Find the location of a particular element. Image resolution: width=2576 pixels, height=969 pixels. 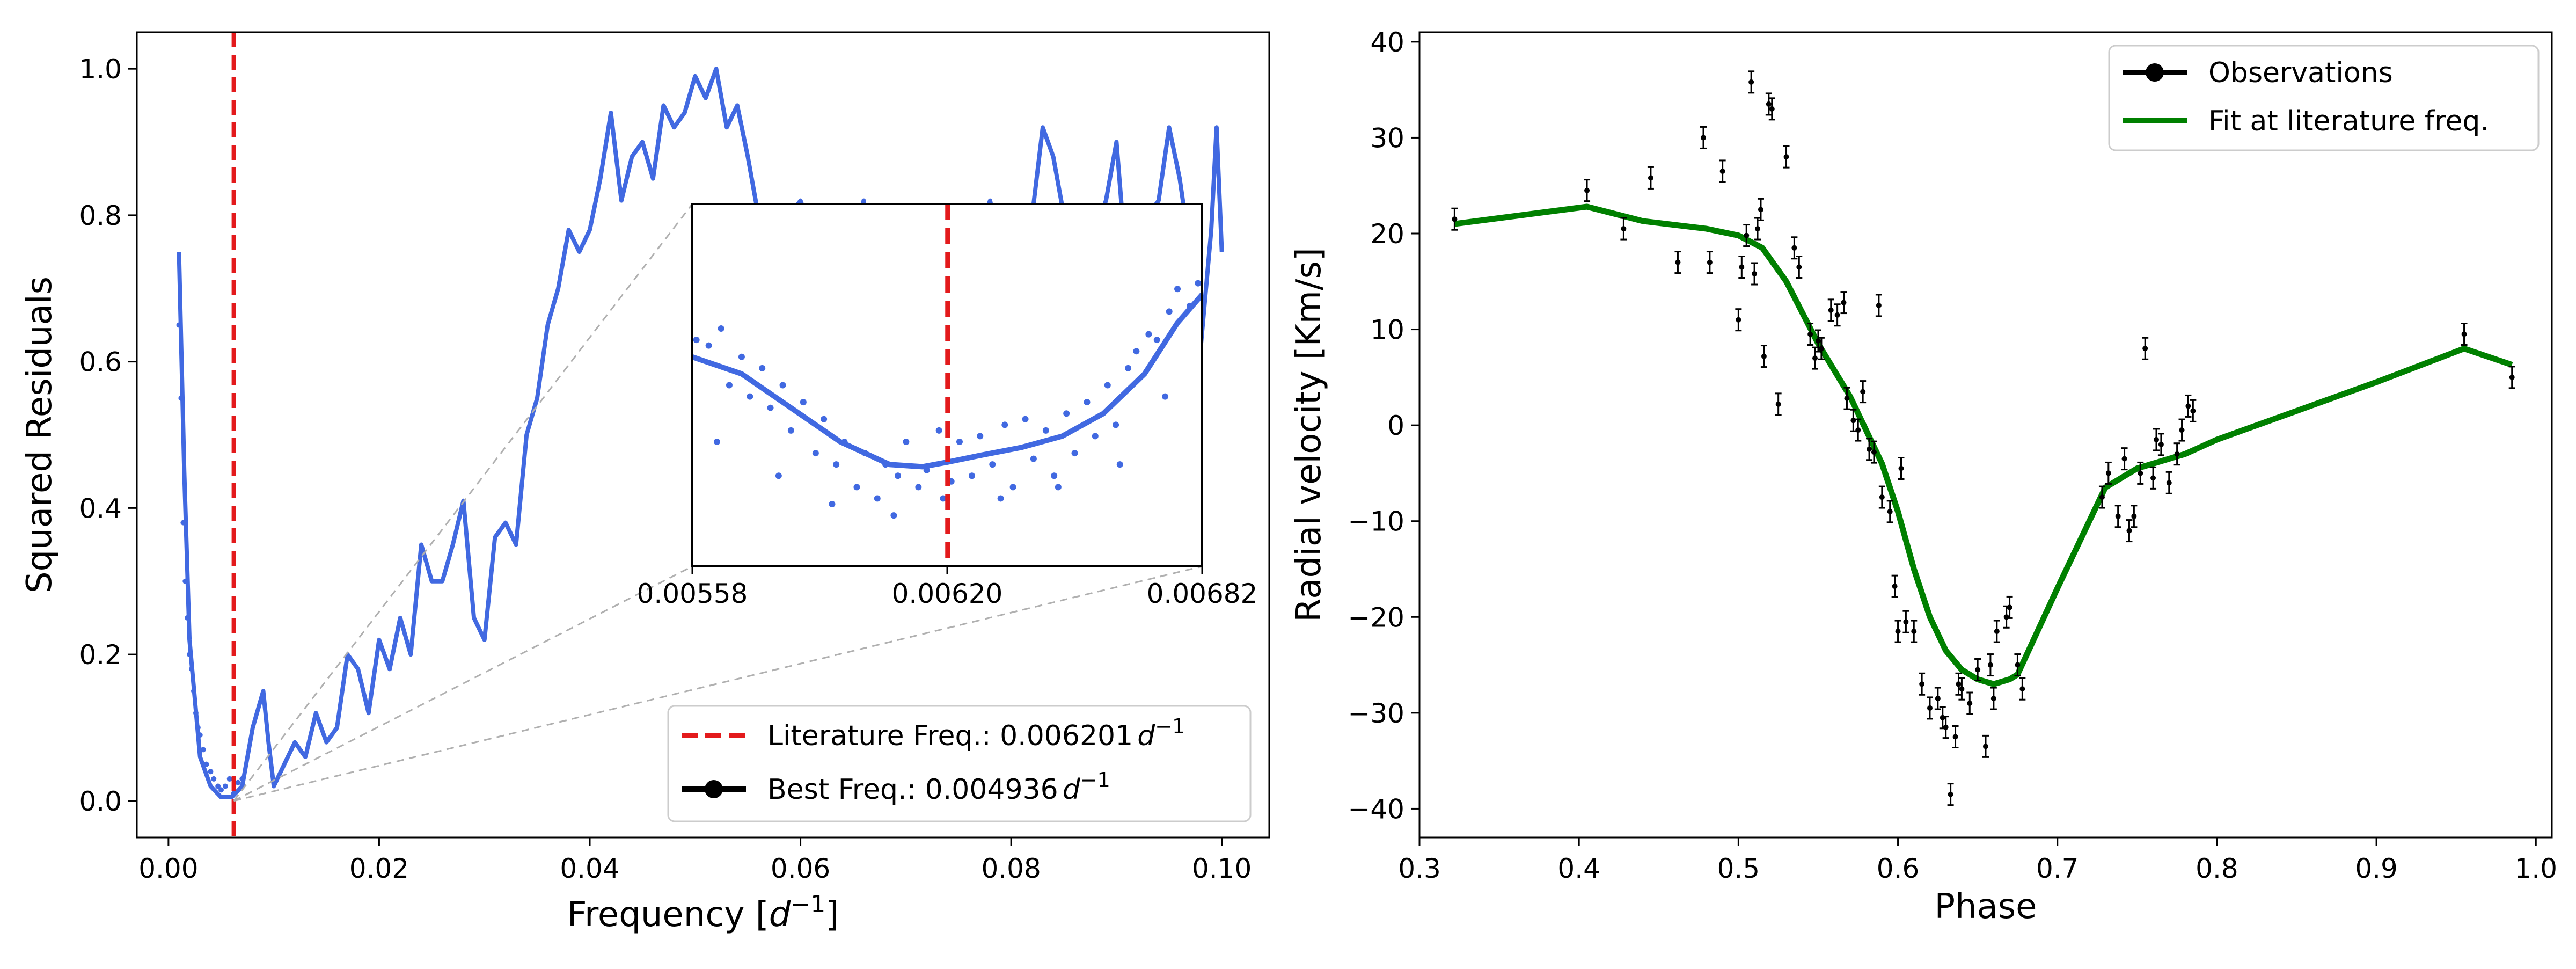

left-y-tick-label: 0.4 is located at coordinates (100, 508).